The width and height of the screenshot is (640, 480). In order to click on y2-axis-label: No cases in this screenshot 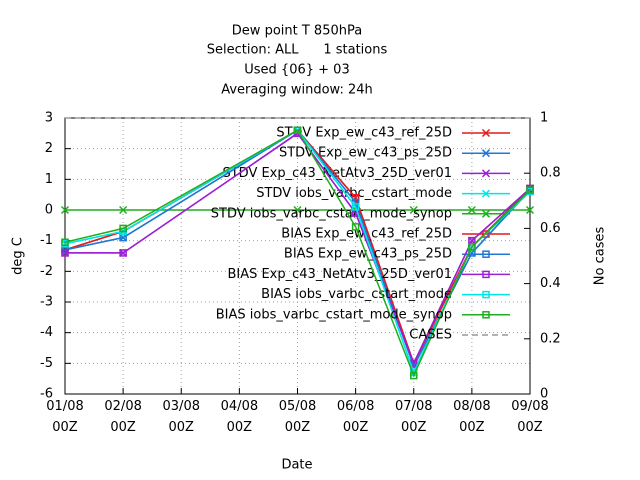, I will do `click(600, 256)`.